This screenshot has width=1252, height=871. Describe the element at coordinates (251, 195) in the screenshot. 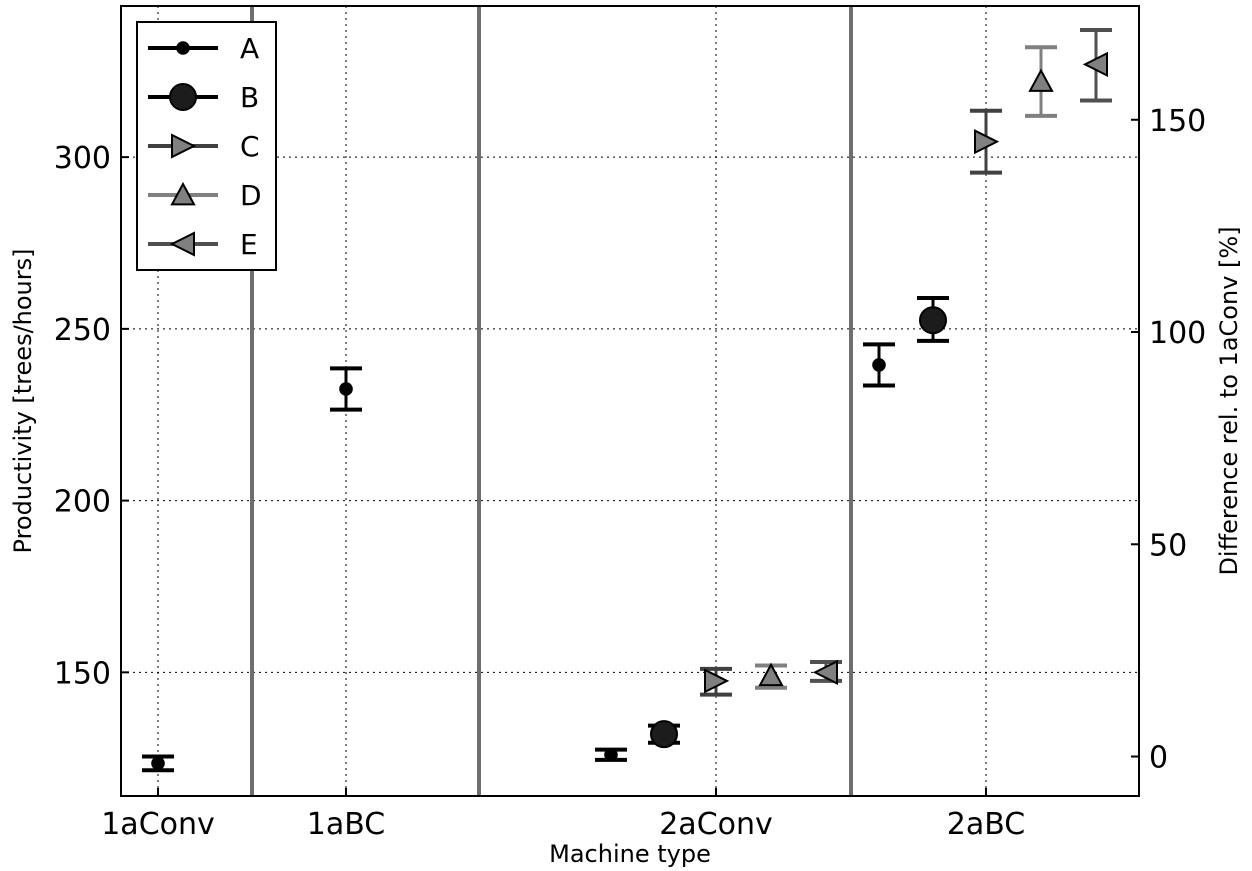

I see `legend-label: D` at that location.